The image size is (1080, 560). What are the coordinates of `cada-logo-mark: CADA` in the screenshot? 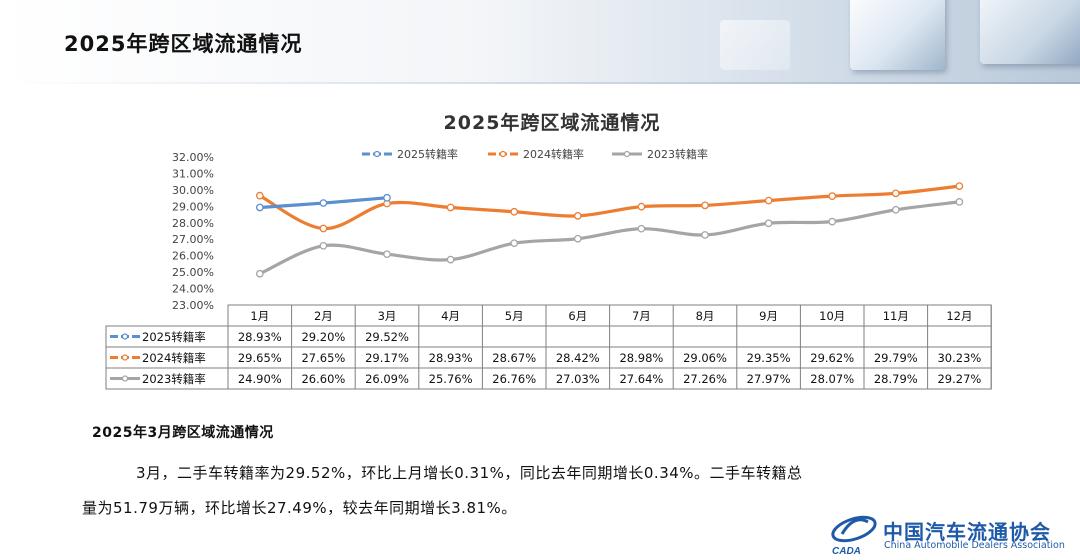 It's located at (854, 535).